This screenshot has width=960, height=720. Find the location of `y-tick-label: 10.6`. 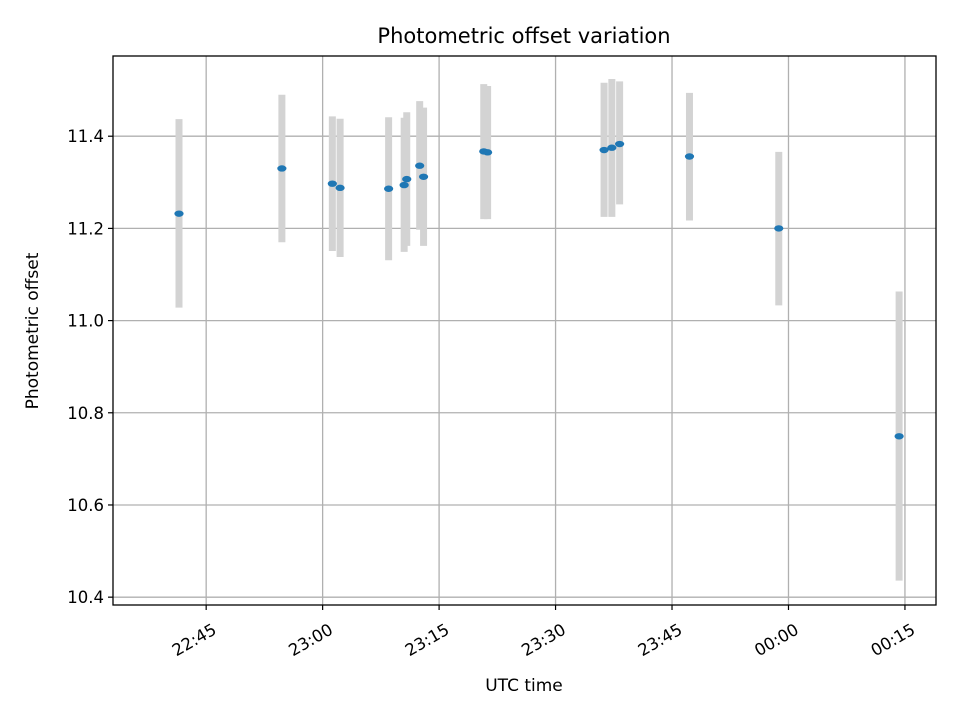

y-tick-label: 10.6 is located at coordinates (85, 505).